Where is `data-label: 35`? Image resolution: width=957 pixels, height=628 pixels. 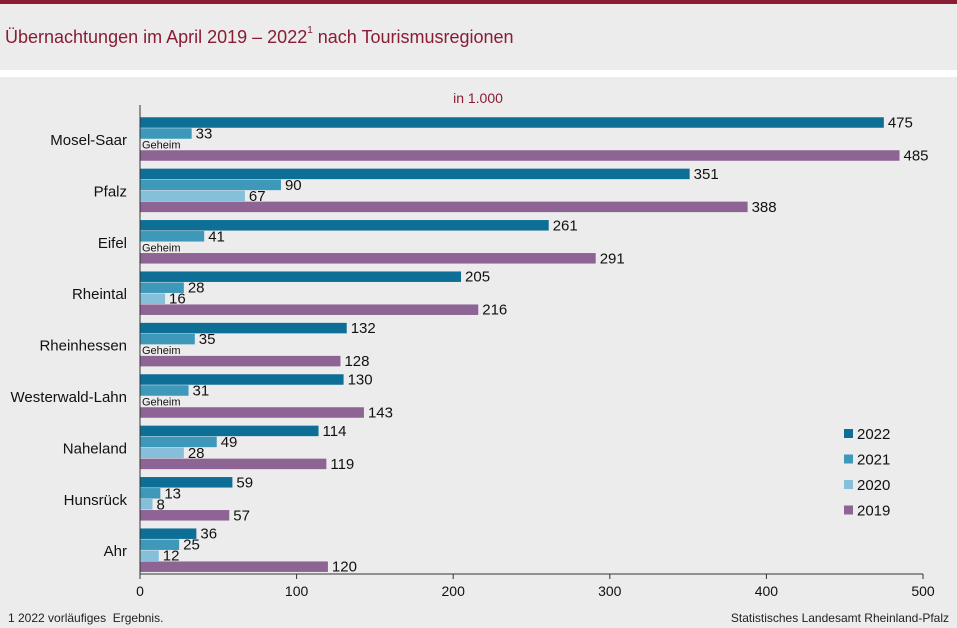 data-label: 35 is located at coordinates (207, 339).